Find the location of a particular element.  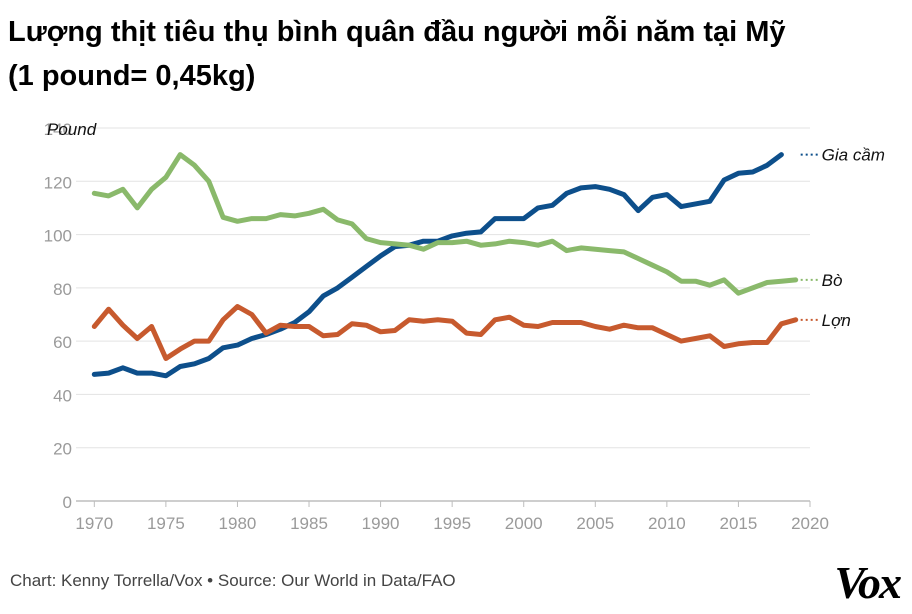

x-tick-label: 2020 is located at coordinates (810, 523).